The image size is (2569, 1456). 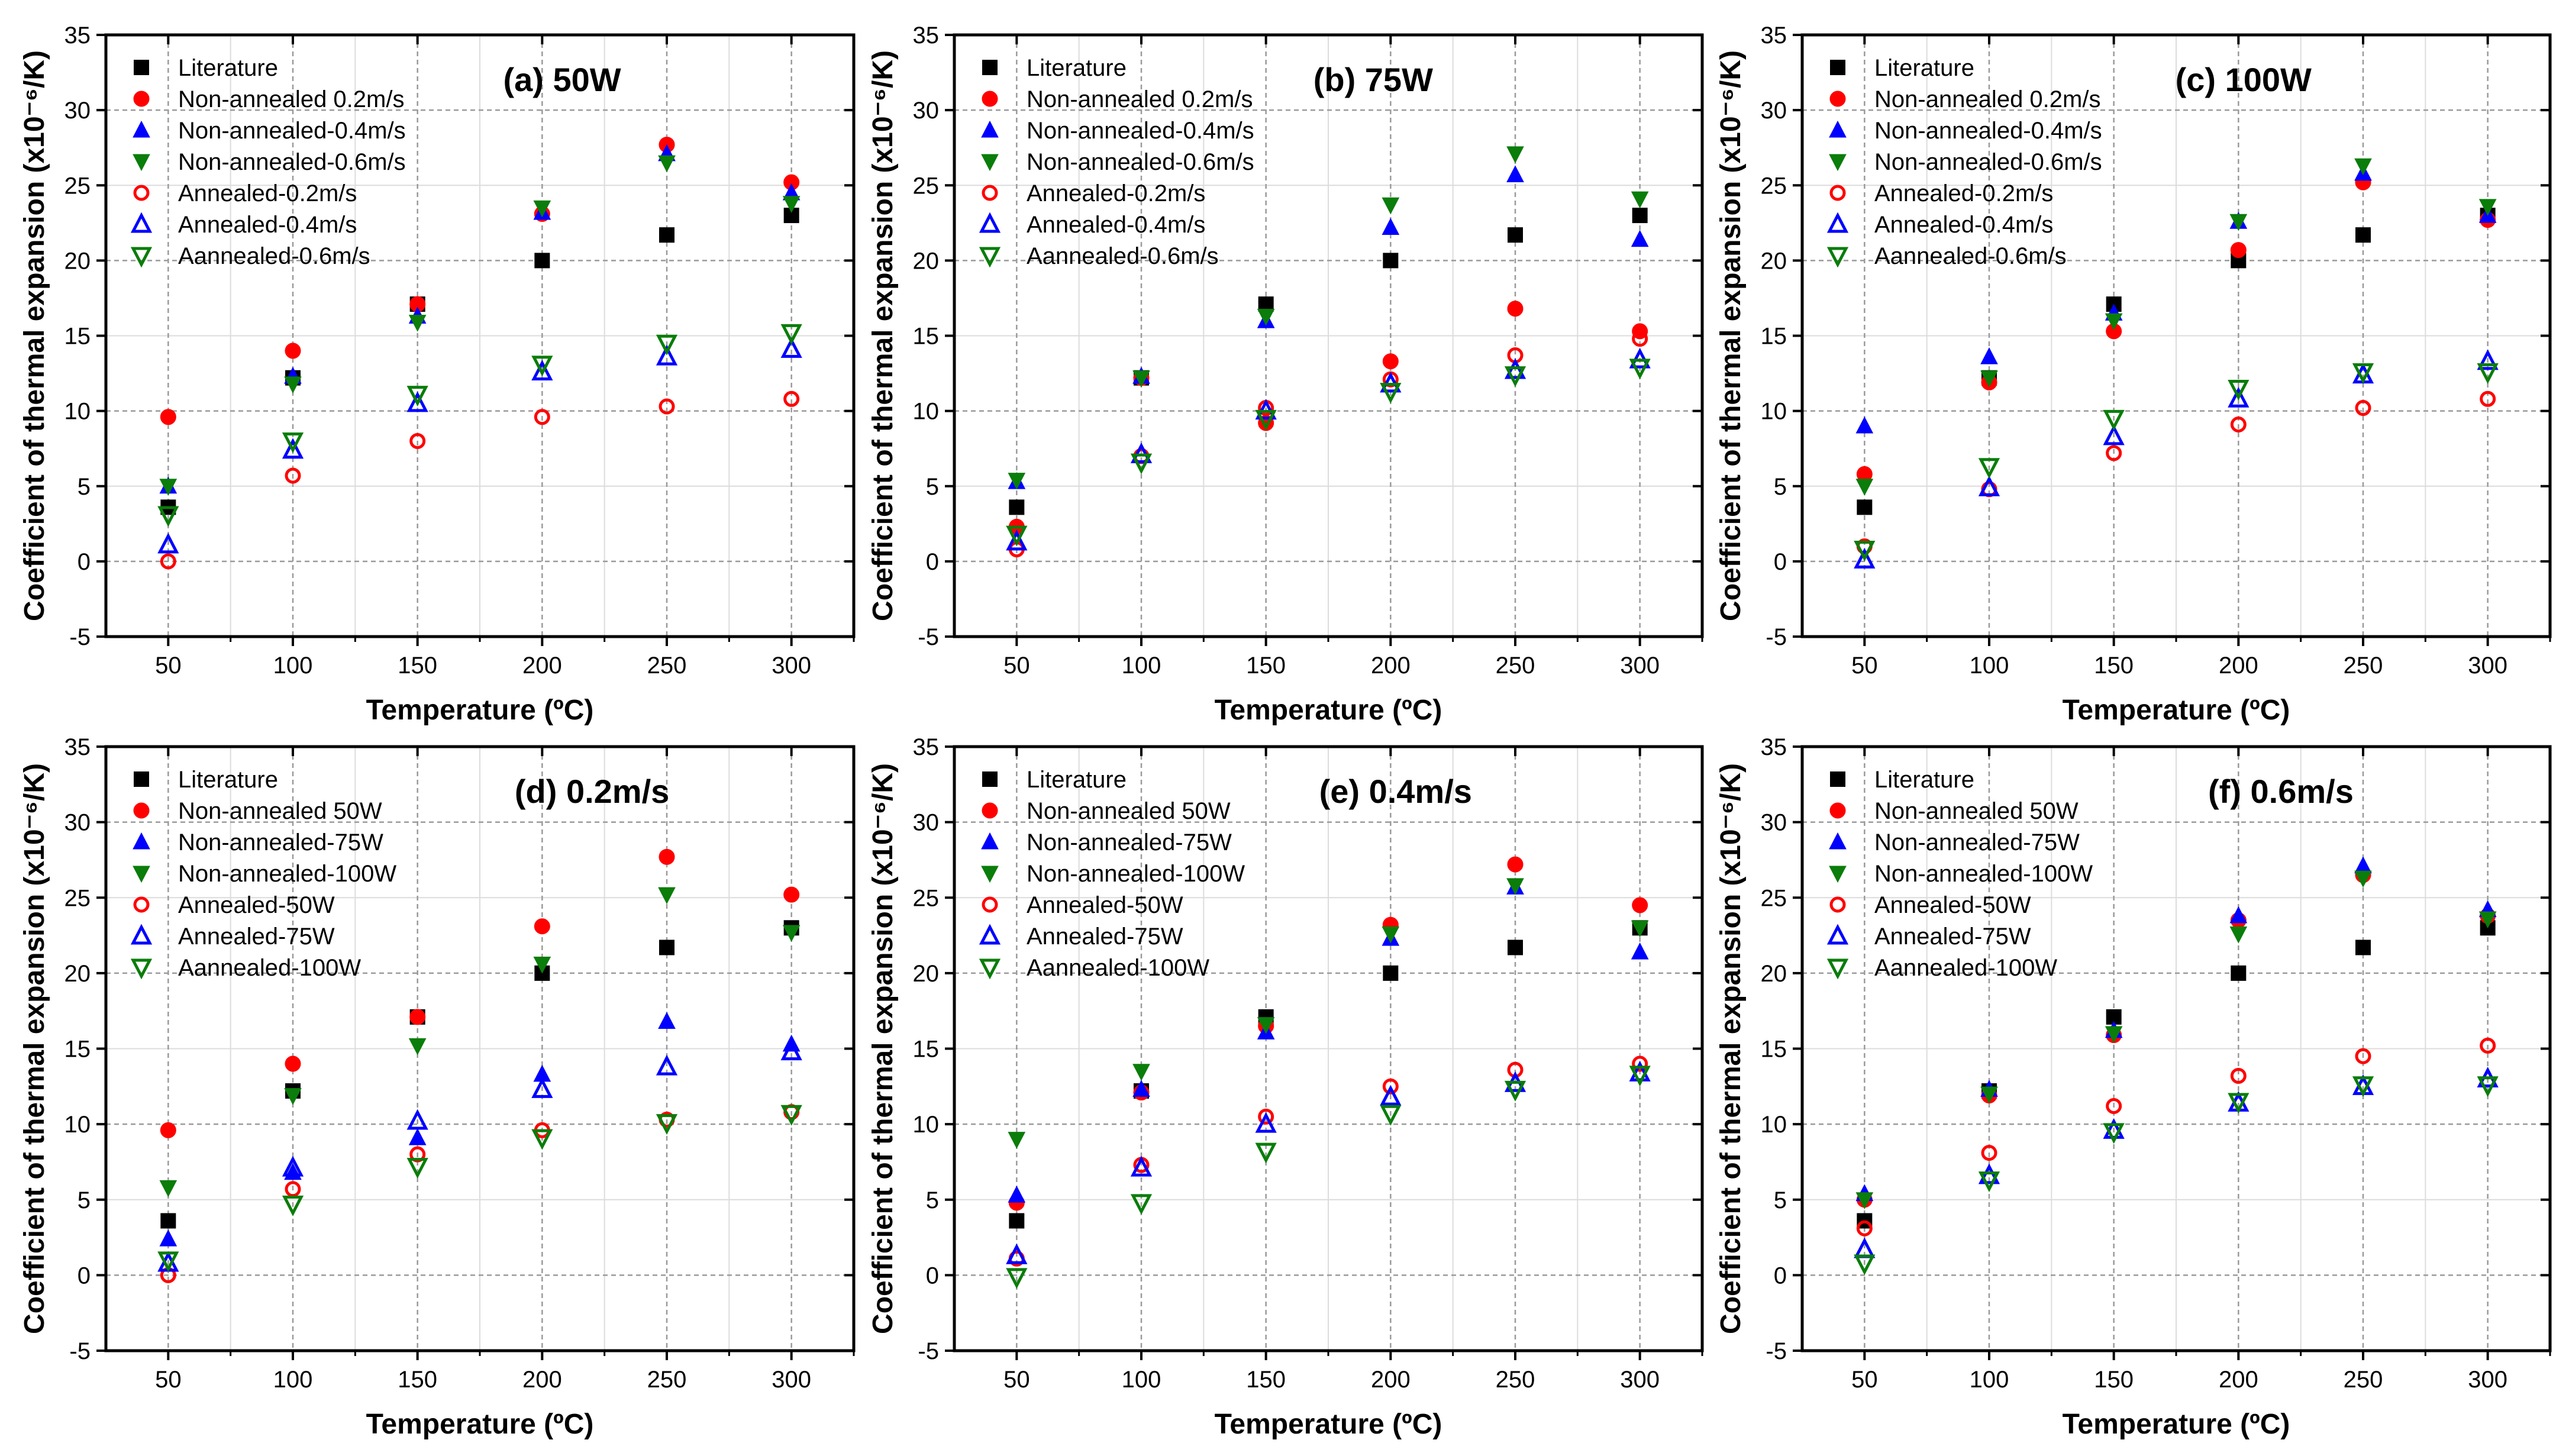 I want to click on panel-title: (a) 50W, so click(x=562, y=79).